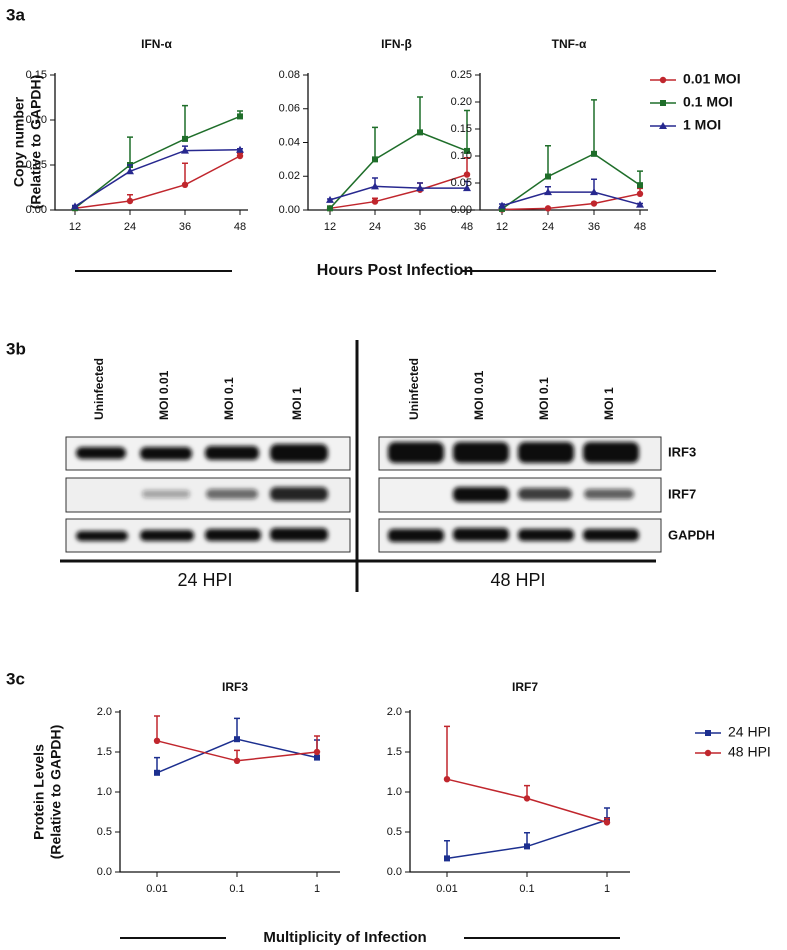  What do you see at coordinates (461, 75) in the screenshot?
I see `y-tick-label: 0.25` at bounding box center [461, 75].